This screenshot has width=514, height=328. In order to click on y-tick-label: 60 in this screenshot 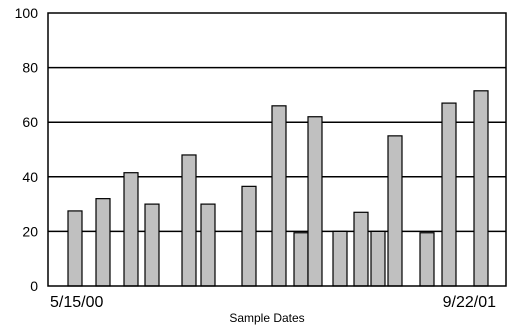, I will do `click(30, 122)`.